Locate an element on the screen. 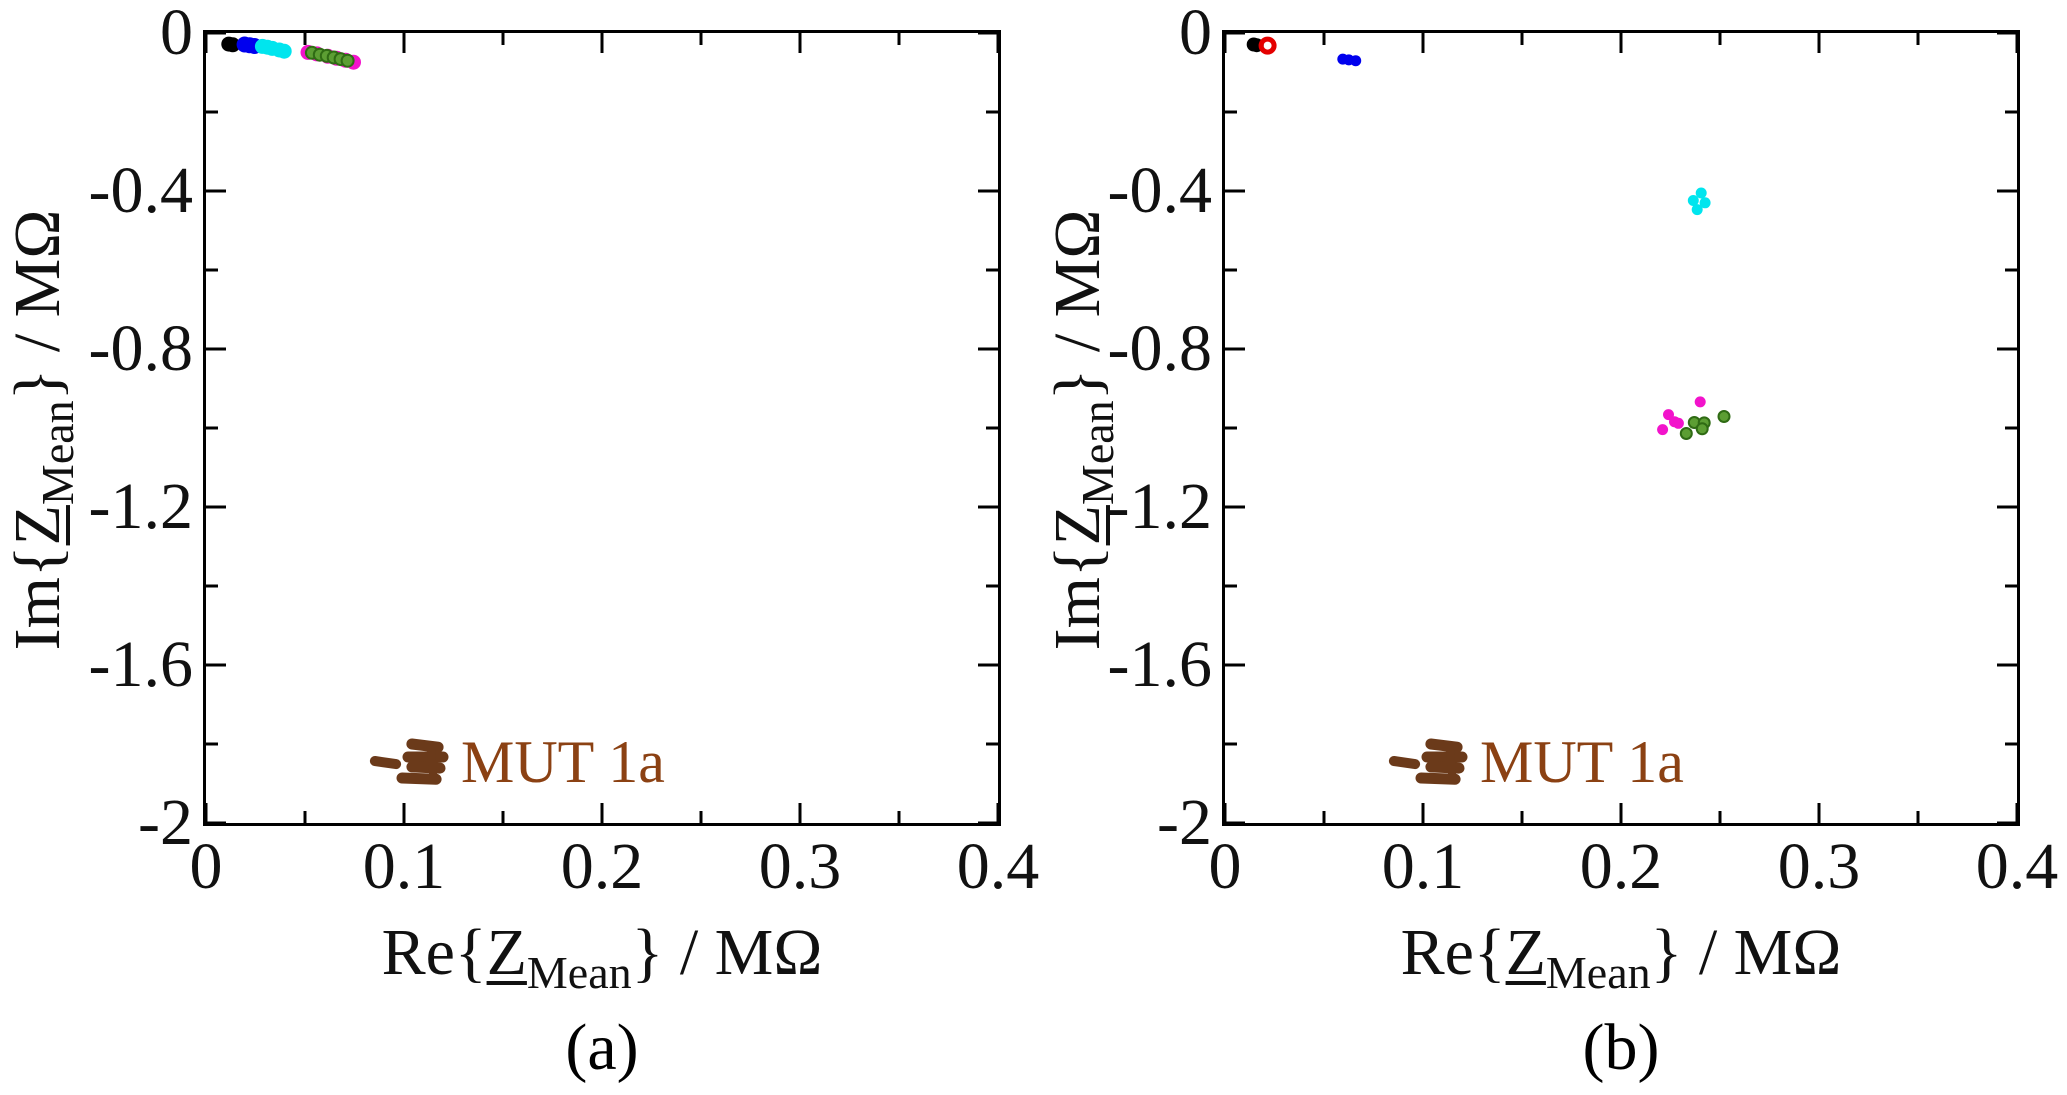 This screenshot has width=2067, height=1095. annotation-mut1a-a: MUT 1a is located at coordinates (563, 762).